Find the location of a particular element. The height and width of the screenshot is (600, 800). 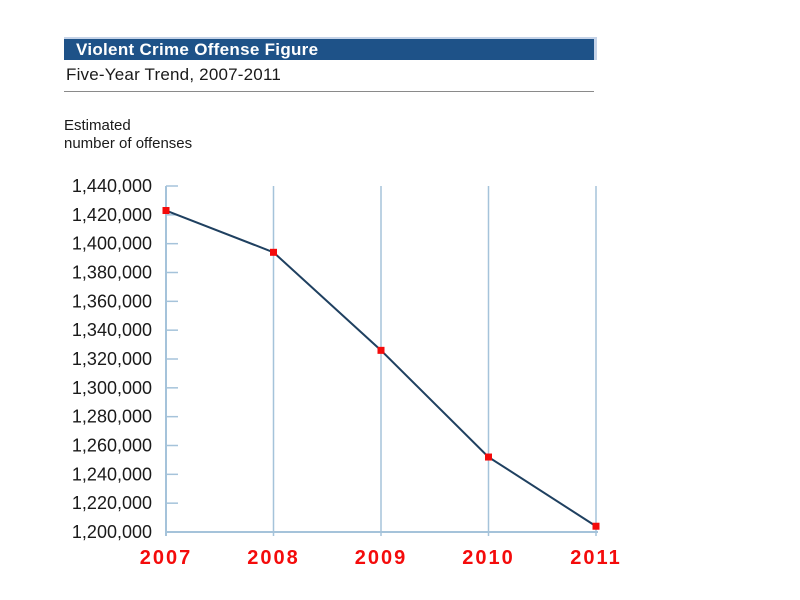

y-tick-label: 1,400,000 is located at coordinates (112, 244).